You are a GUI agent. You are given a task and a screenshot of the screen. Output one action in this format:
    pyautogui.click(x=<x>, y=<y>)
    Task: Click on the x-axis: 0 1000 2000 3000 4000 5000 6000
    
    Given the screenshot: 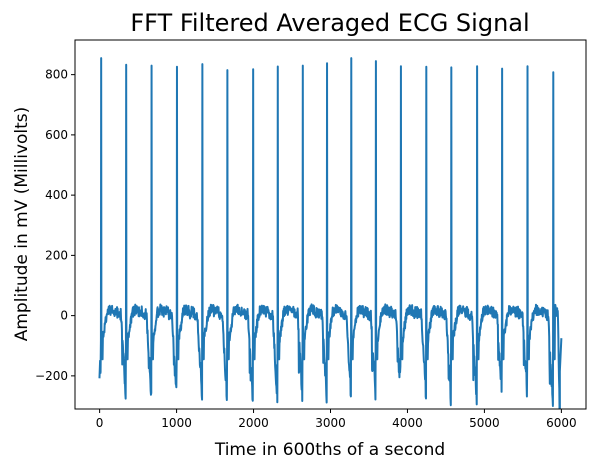 What is the action you would take?
    pyautogui.click(x=336, y=419)
    